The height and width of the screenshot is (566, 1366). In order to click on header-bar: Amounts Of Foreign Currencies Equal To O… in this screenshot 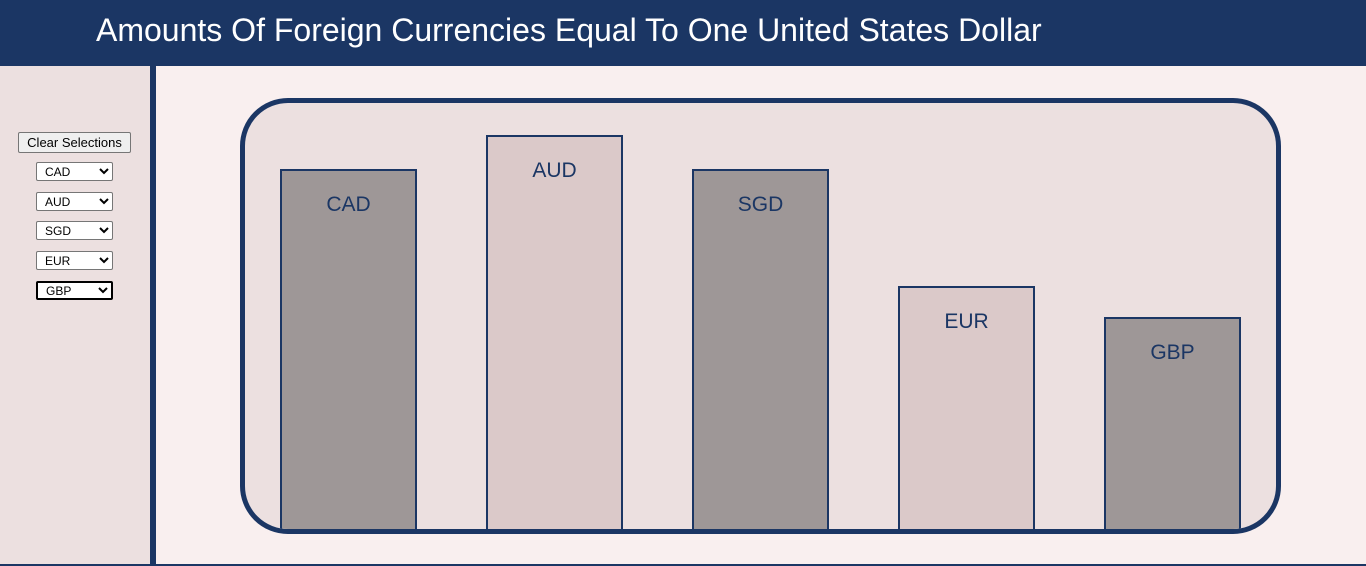, I will do `click(683, 33)`.